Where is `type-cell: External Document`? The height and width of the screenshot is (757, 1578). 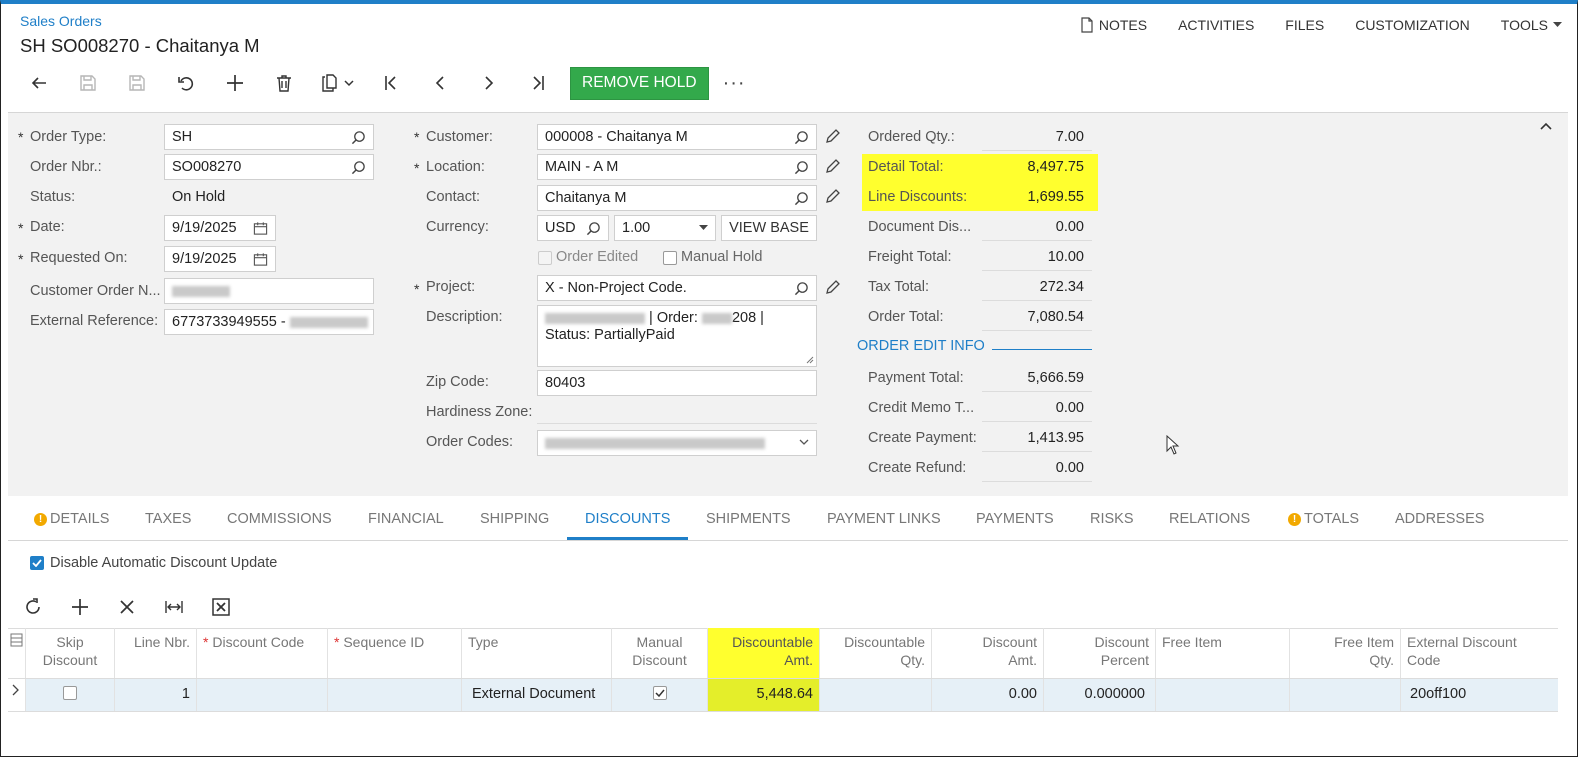
type-cell: External Document is located at coordinates (537, 695).